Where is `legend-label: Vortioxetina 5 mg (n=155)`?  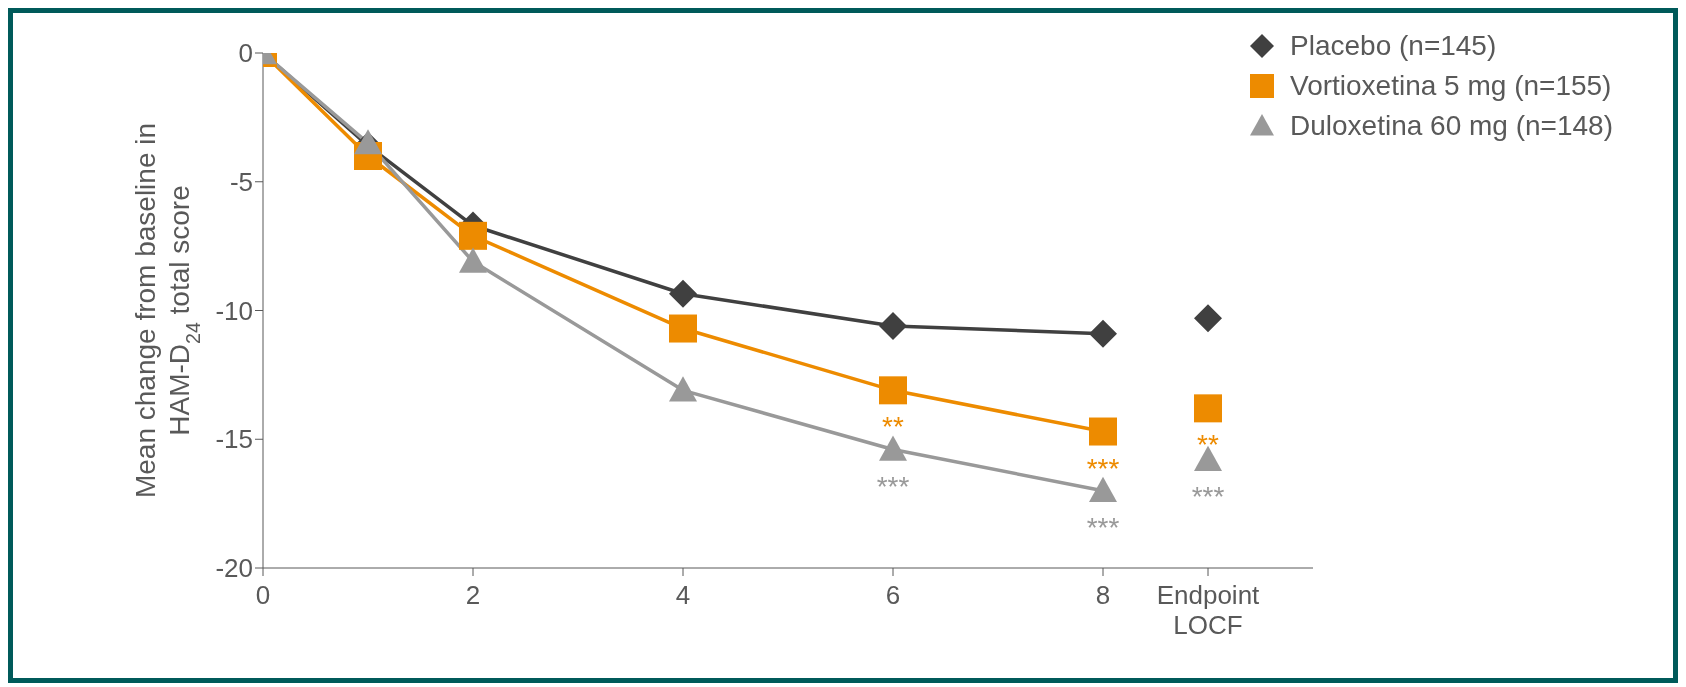
legend-label: Vortioxetina 5 mg (n=155) is located at coordinates (1451, 86).